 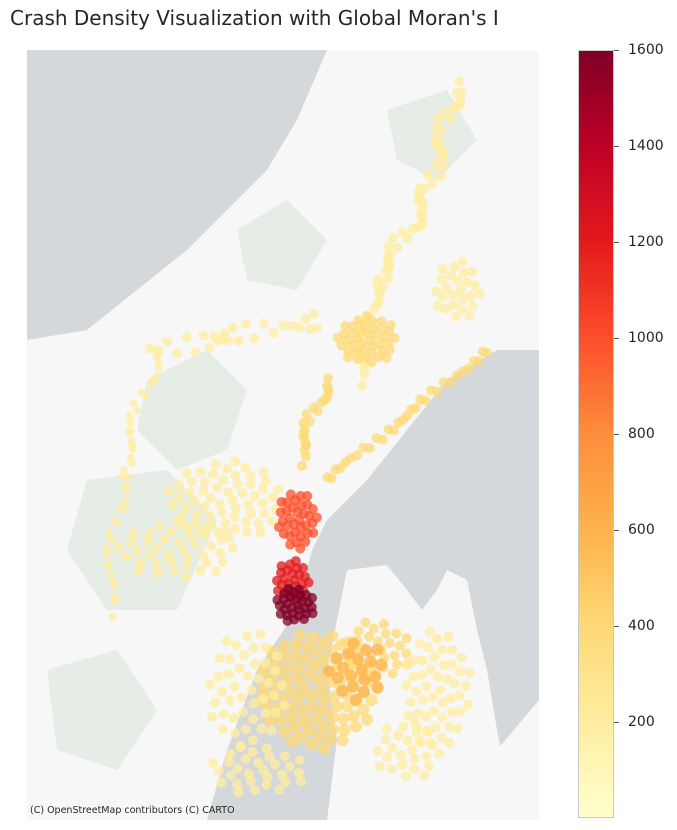 What do you see at coordinates (646, 338) in the screenshot?
I see `colorbar-tick-label: 1000` at bounding box center [646, 338].